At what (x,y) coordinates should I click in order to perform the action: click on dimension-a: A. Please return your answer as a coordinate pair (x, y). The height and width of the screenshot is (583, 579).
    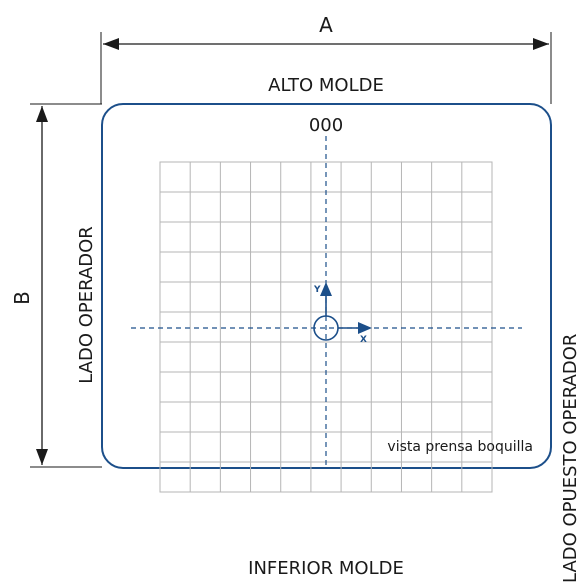
    Looking at the image, I should click on (326, 58).